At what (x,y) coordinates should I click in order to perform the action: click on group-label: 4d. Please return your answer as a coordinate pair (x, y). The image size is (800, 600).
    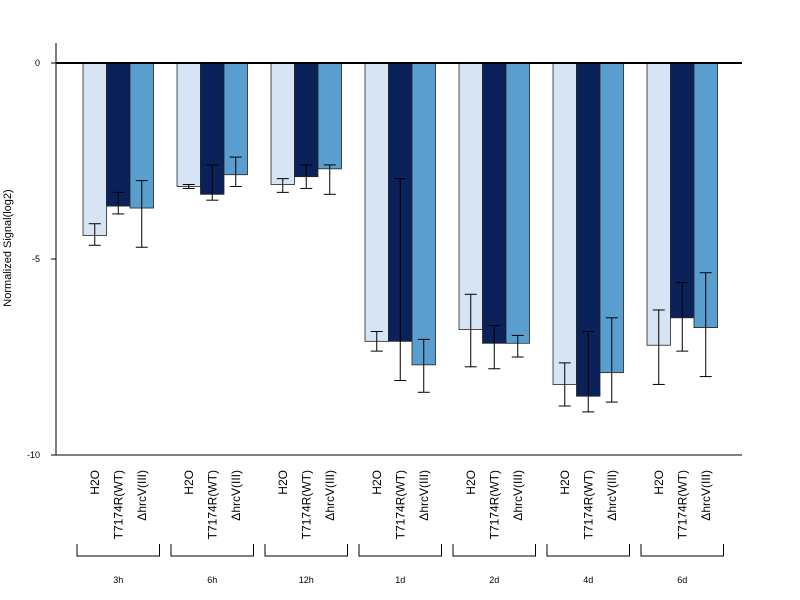
    Looking at the image, I should click on (588, 580).